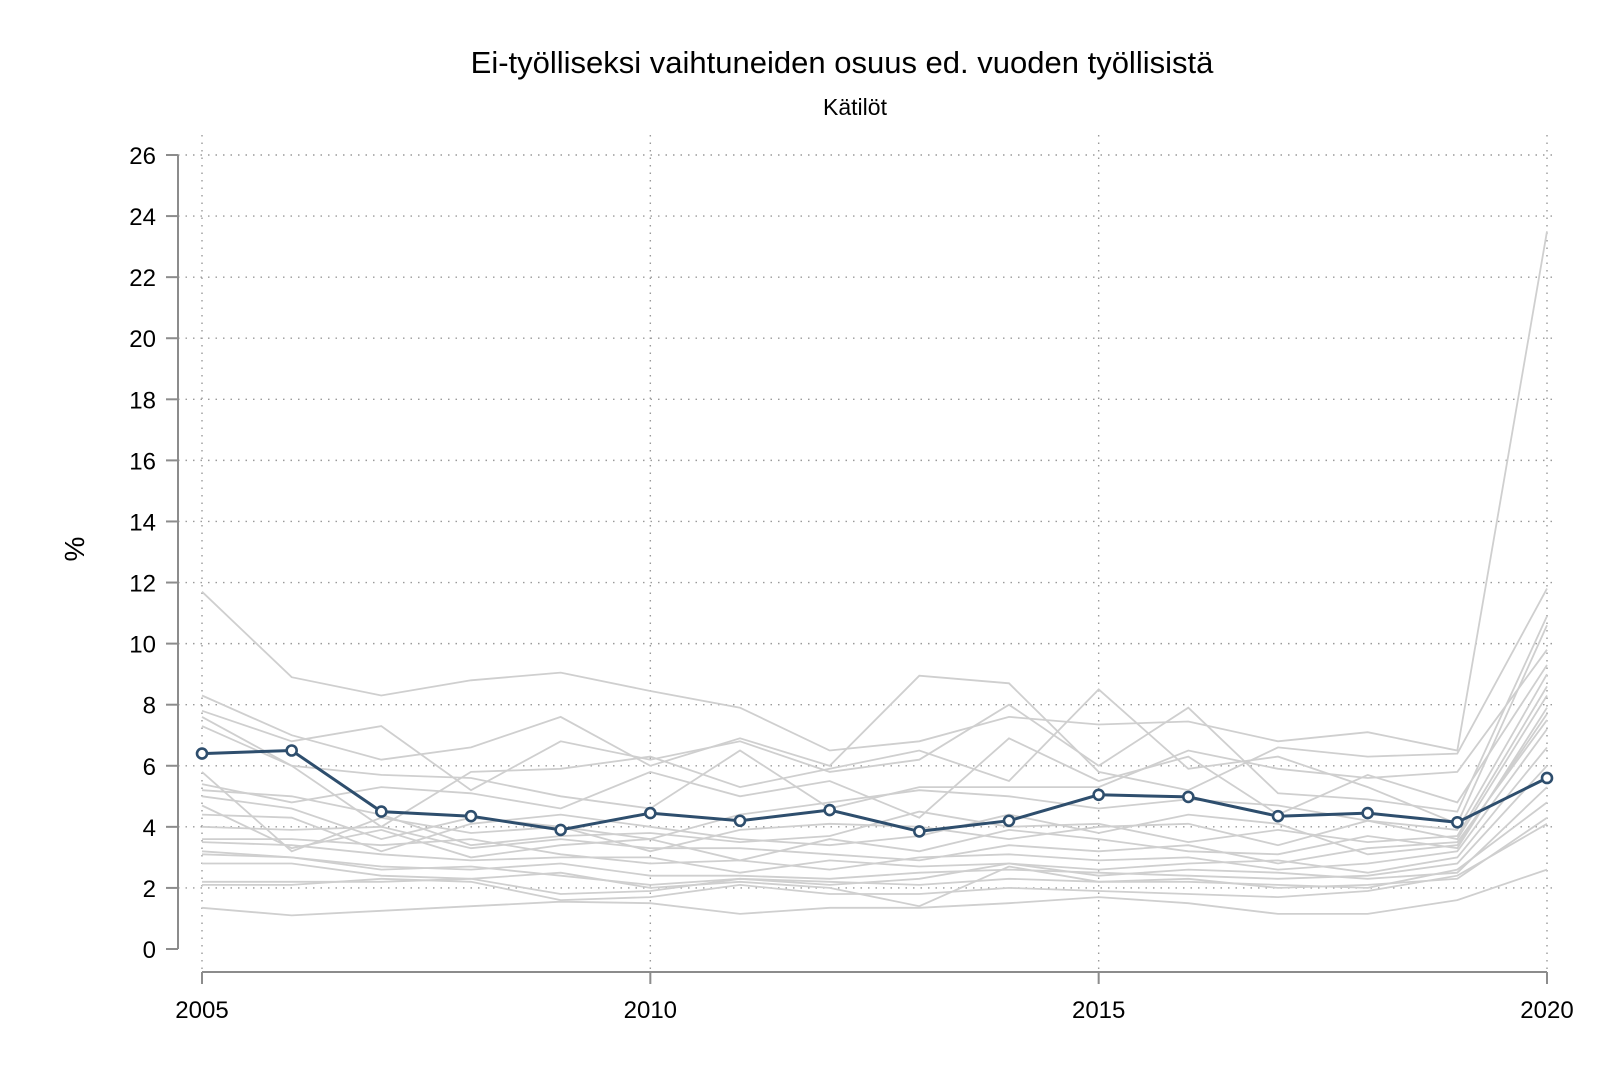 The image size is (1600, 1067). What do you see at coordinates (874, 998) in the screenshot?
I see `x-axis-ticks: 2005 2010 2015 2020` at bounding box center [874, 998].